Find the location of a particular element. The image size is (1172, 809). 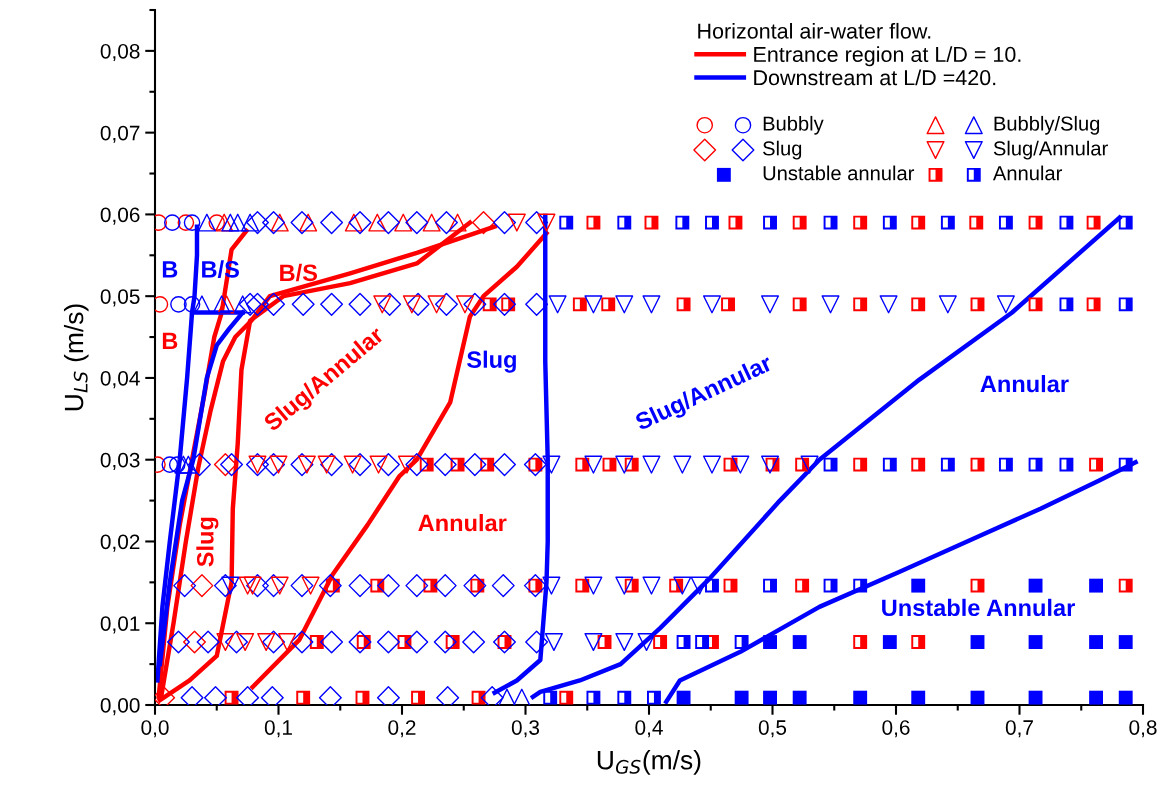

legend-label: Slug/Annular is located at coordinates (1050, 150).